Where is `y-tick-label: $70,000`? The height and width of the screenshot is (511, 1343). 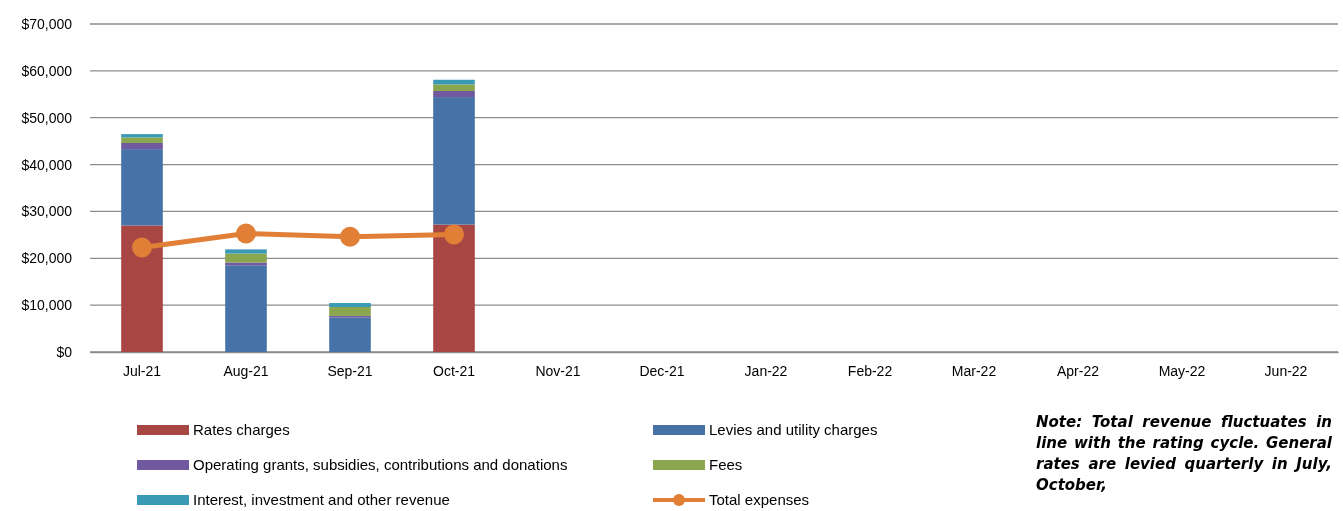 y-tick-label: $70,000 is located at coordinates (47, 23).